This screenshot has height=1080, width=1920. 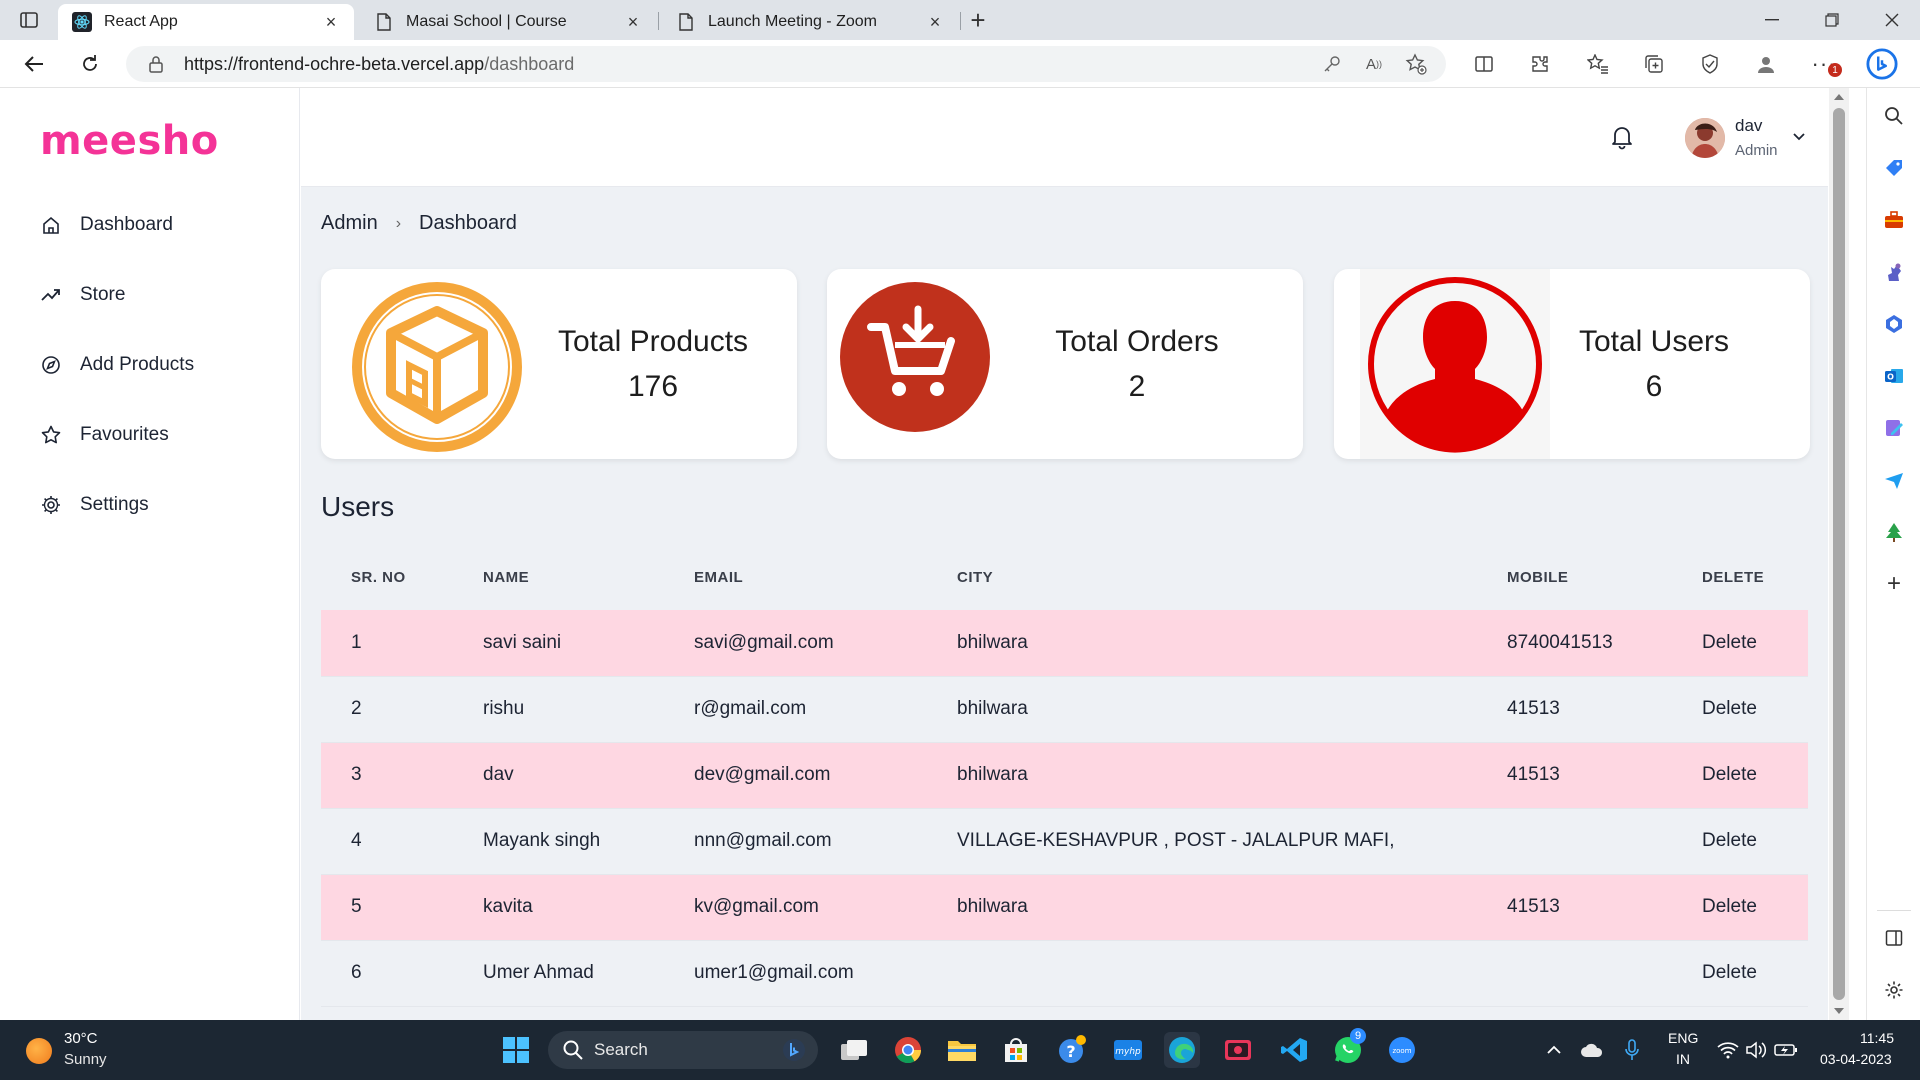 I want to click on tab-masai-school: Masai School | Course ×, so click(x=508, y=22).